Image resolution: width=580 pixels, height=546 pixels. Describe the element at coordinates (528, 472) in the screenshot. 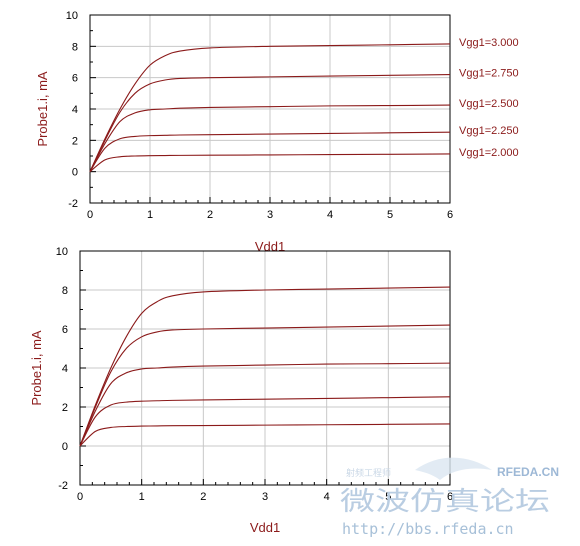

I see `watermark-logo: RFEDA.CN` at that location.